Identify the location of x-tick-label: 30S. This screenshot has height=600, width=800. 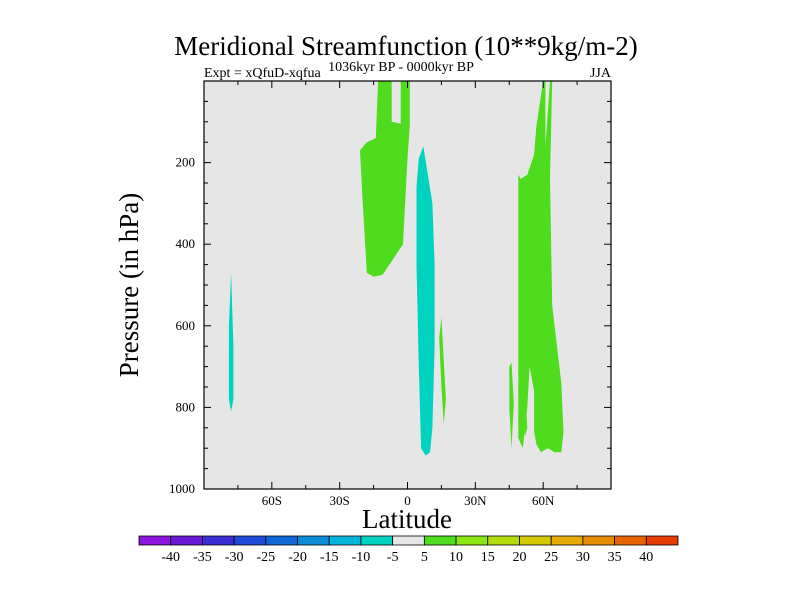
(340, 500).